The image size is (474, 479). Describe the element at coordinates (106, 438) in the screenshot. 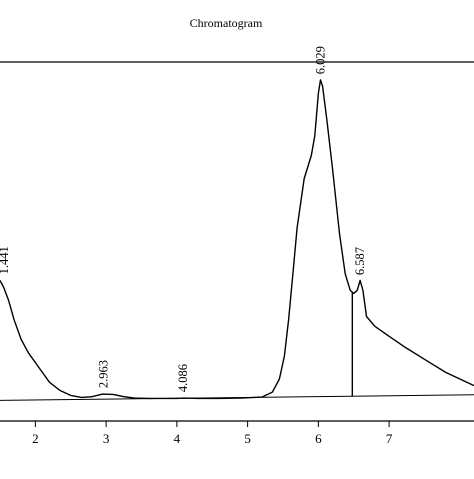

I see `x-tick-label: 3` at that location.